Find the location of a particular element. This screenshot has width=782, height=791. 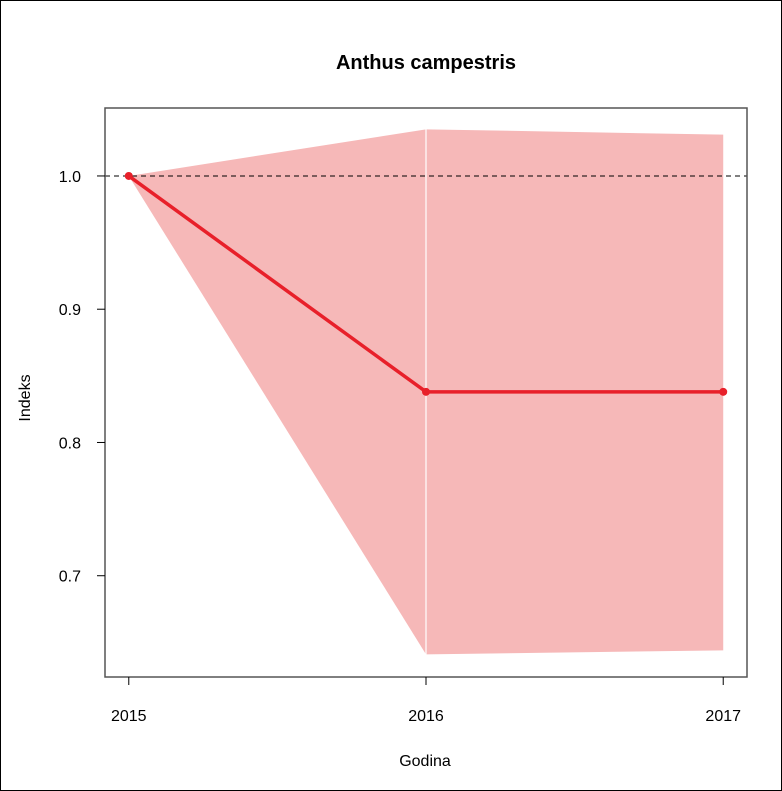

x-axis: 2015 2016 2017 is located at coordinates (426, 701).